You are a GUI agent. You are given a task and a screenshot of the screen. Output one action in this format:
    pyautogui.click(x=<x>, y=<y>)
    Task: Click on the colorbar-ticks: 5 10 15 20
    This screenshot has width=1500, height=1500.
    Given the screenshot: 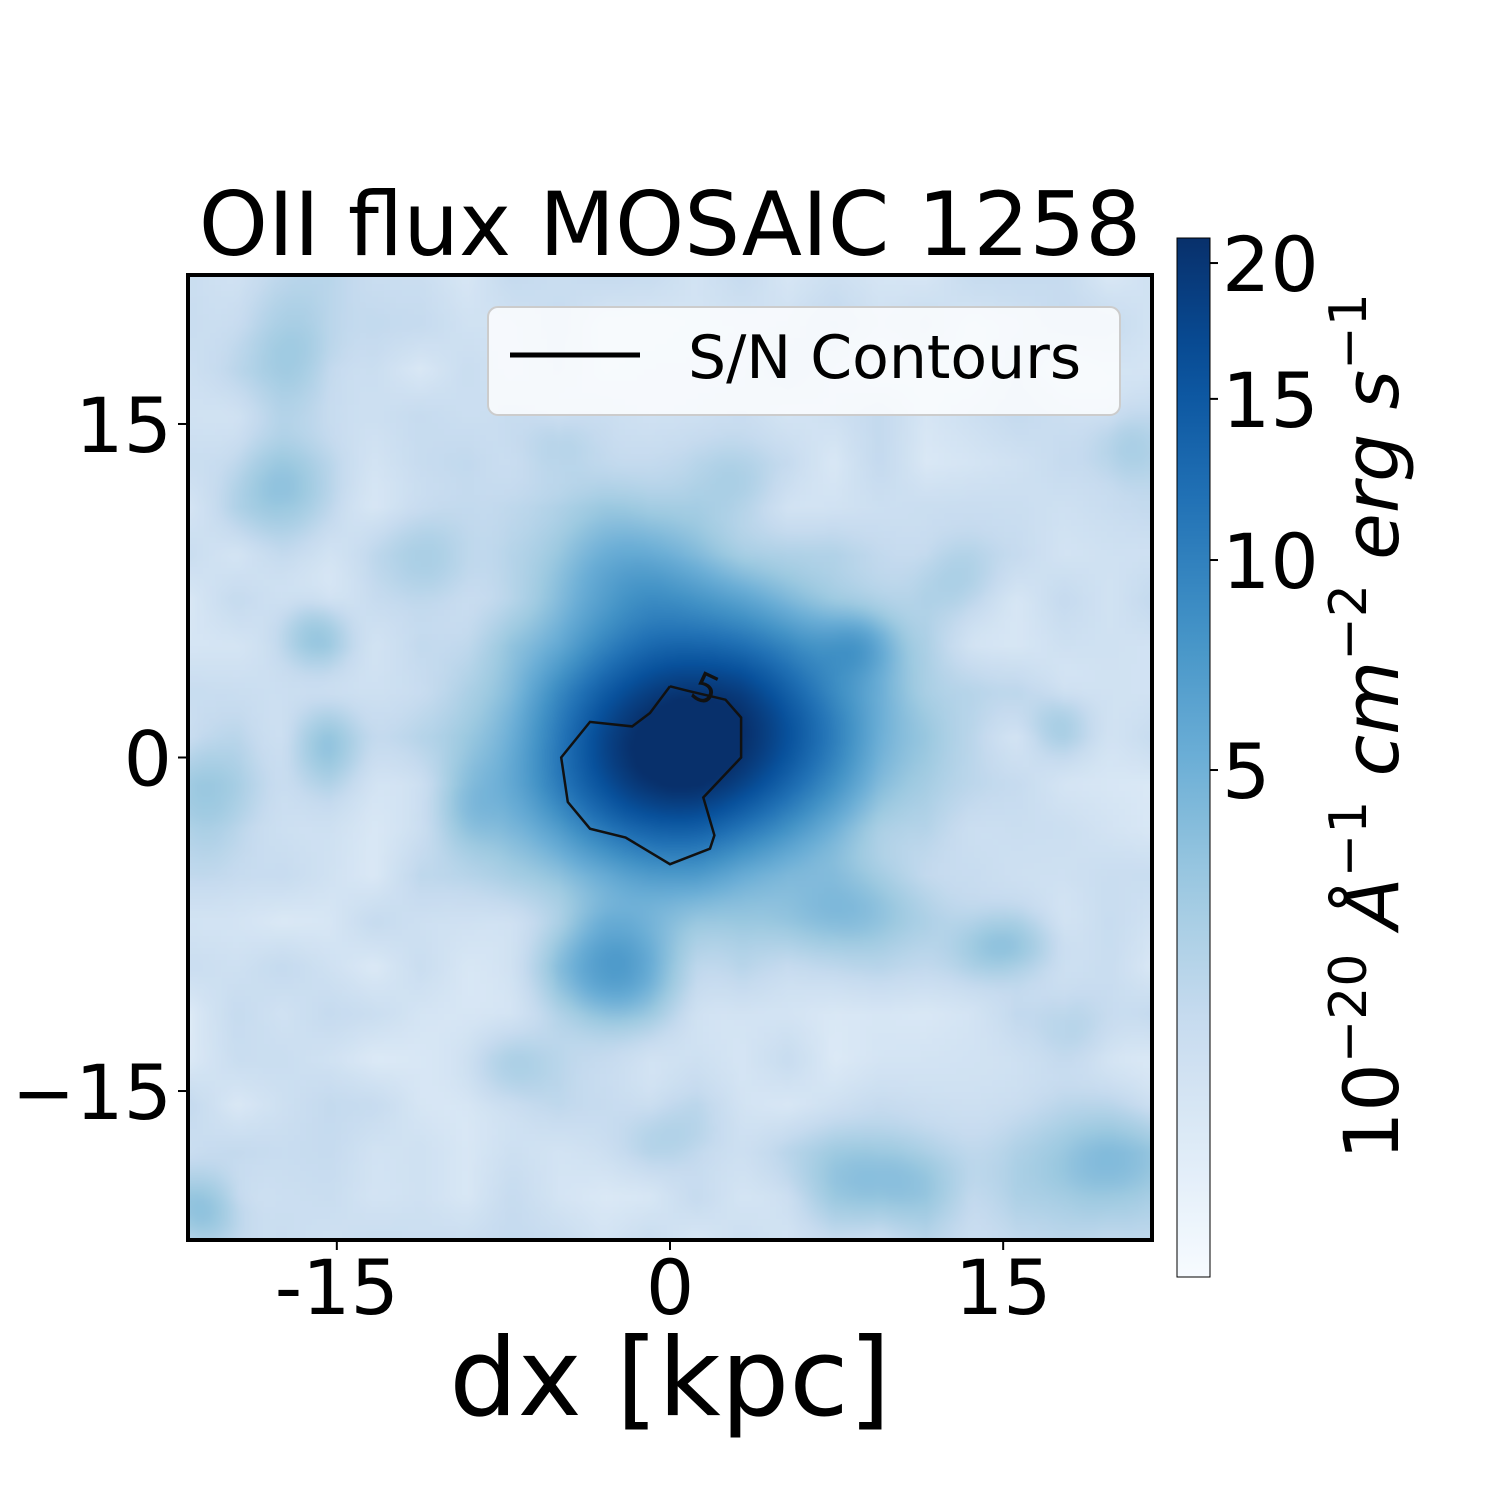 What is the action you would take?
    pyautogui.click(x=1264, y=518)
    